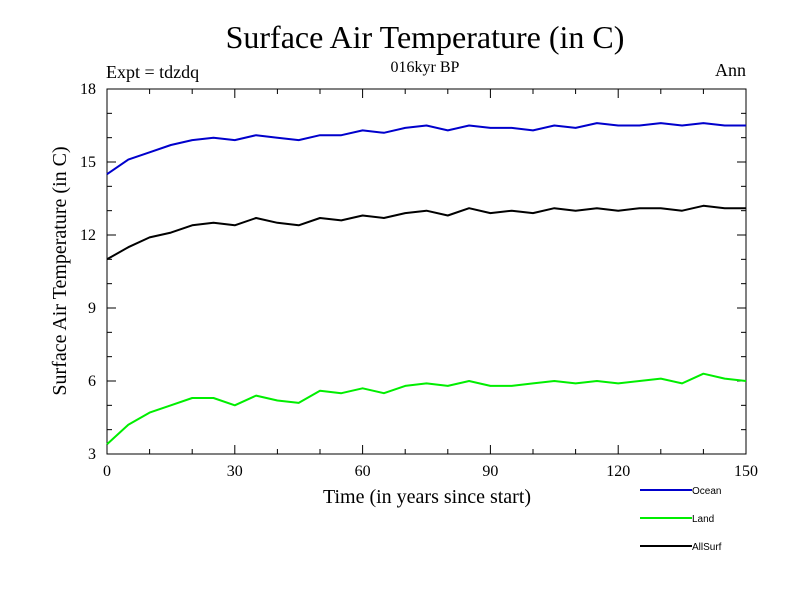  I want to click on x-tick-label: 30, so click(235, 471).